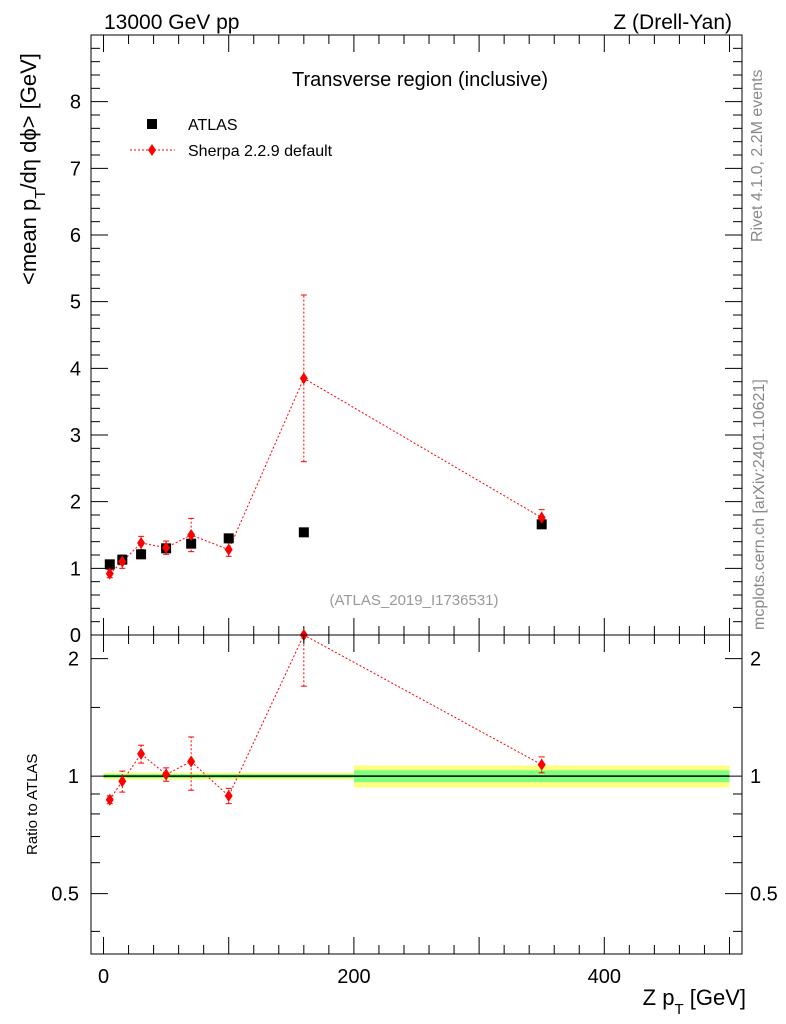  Describe the element at coordinates (260, 151) in the screenshot. I see `legend-sherpa-label: Sherpa 2.2.9 default` at that location.